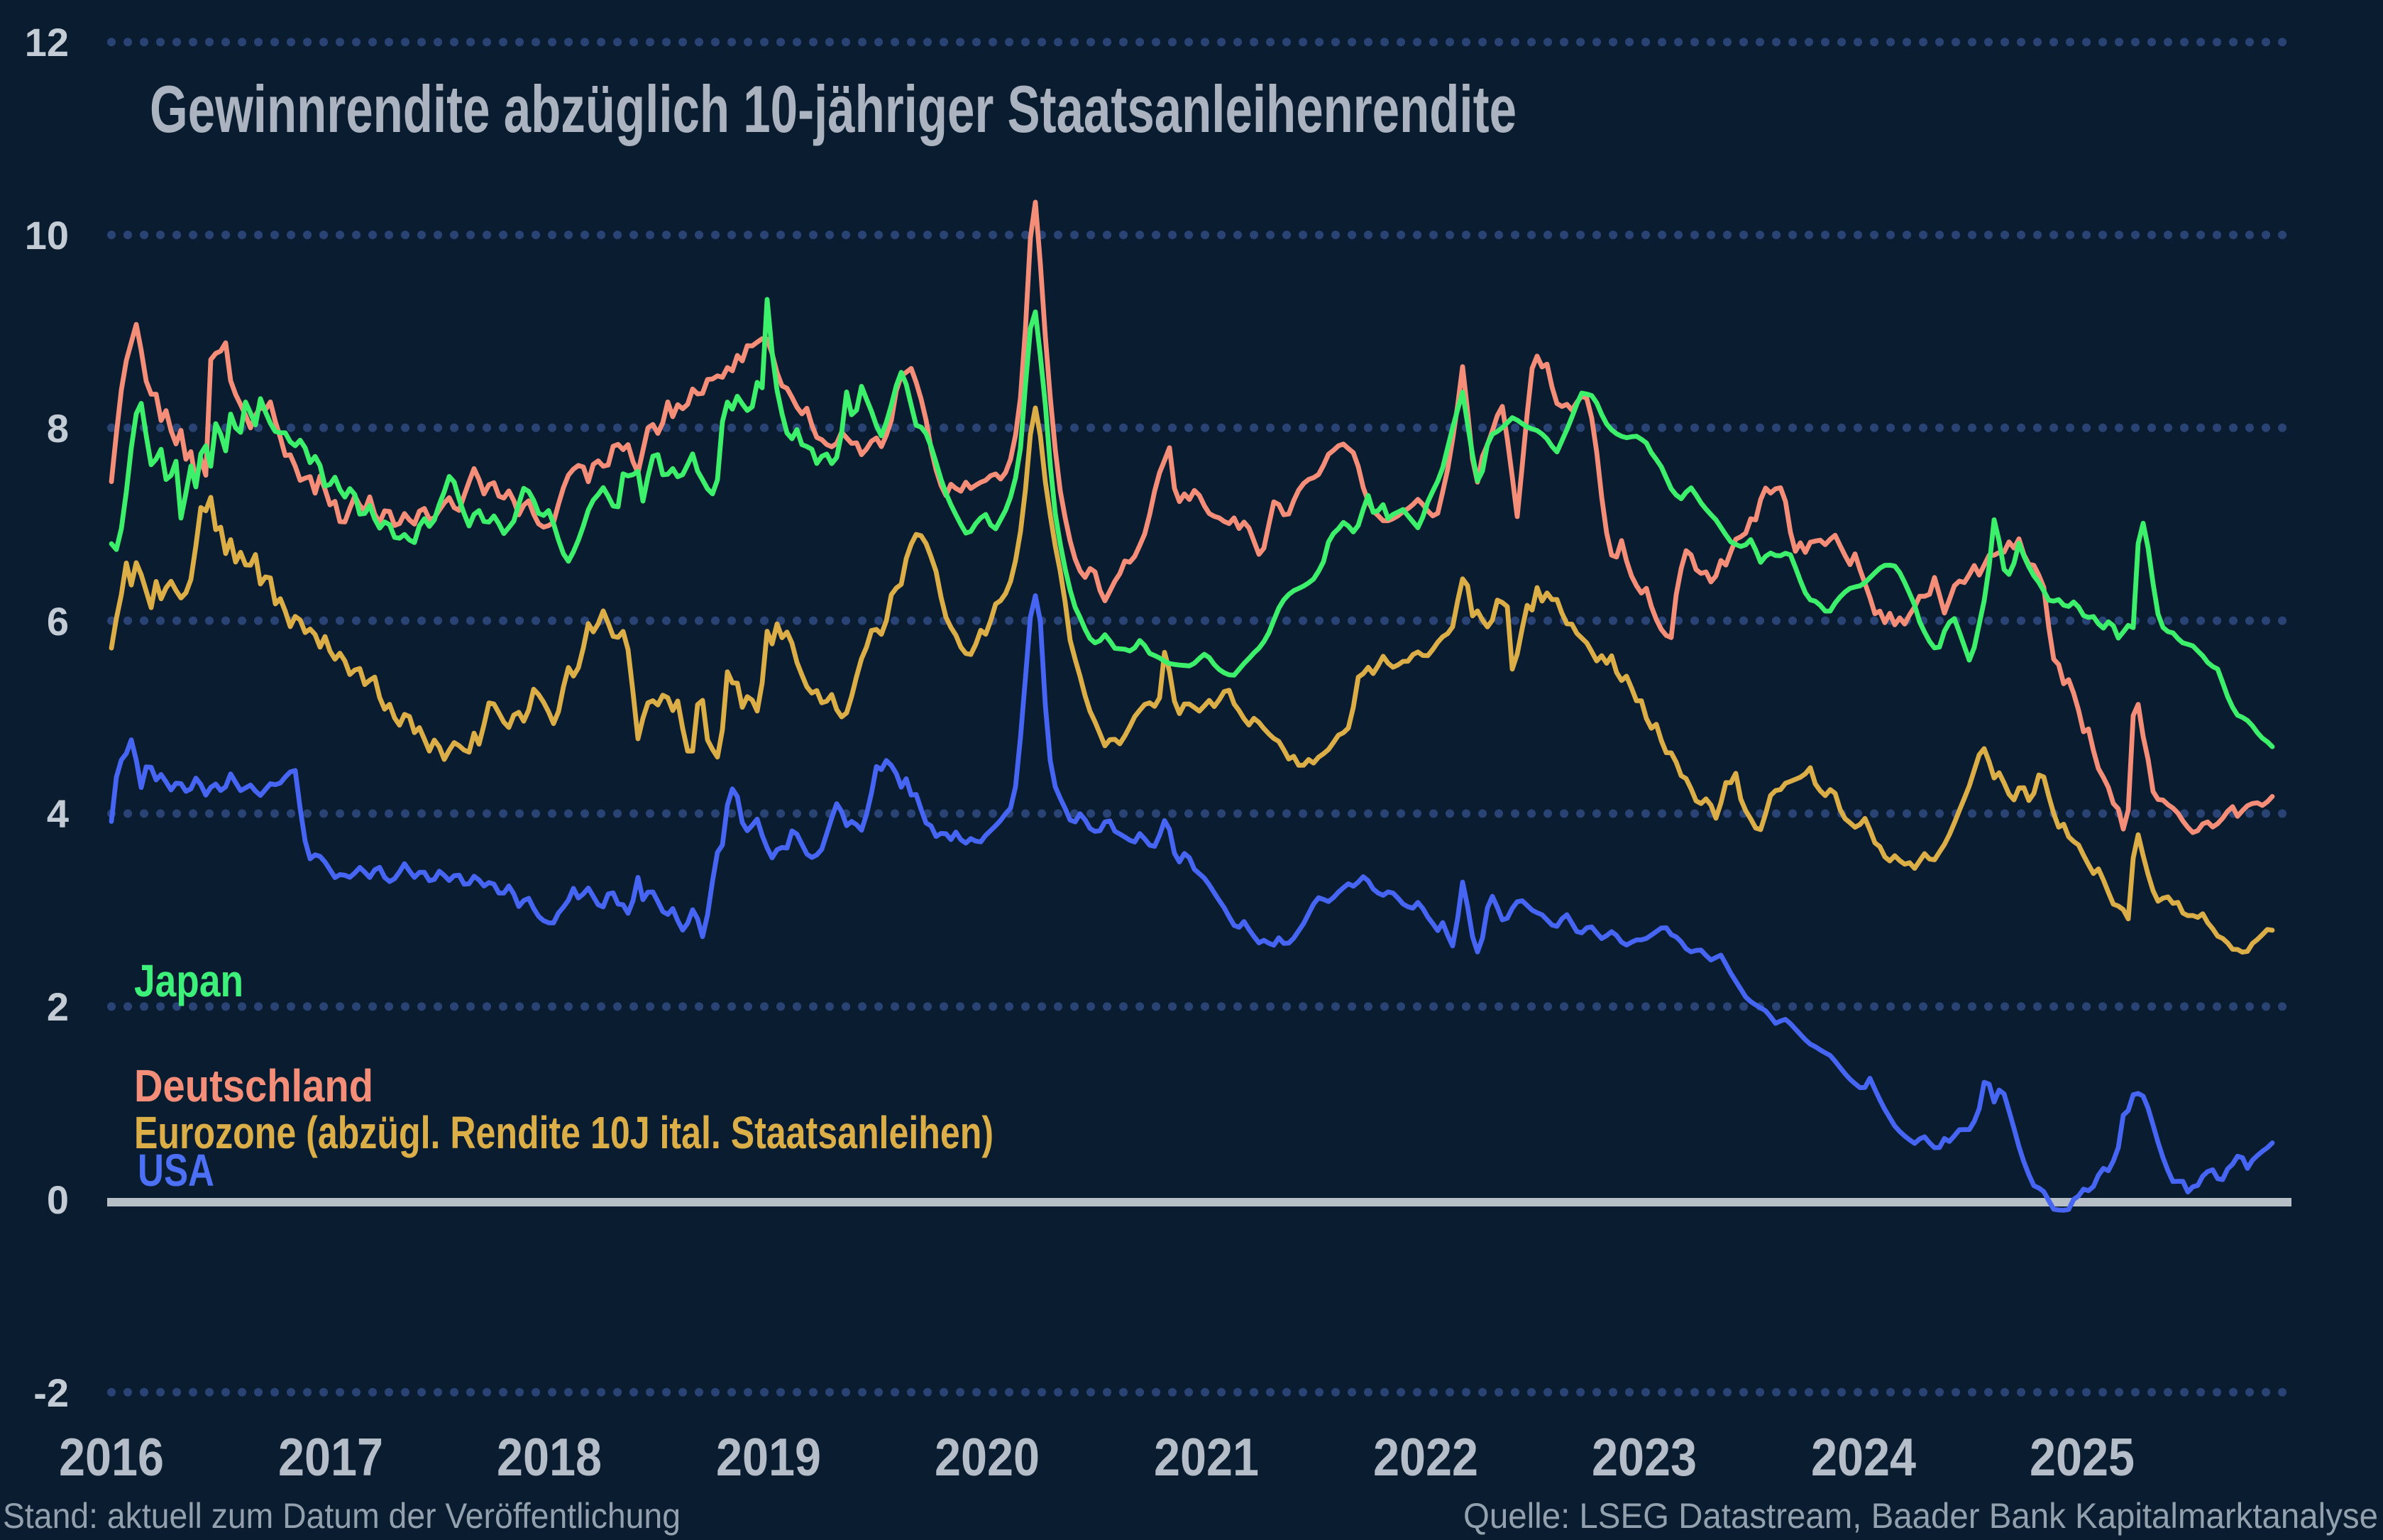 This screenshot has width=2383, height=1540. Describe the element at coordinates (58, 621) in the screenshot. I see `svg-text: 6` at that location.